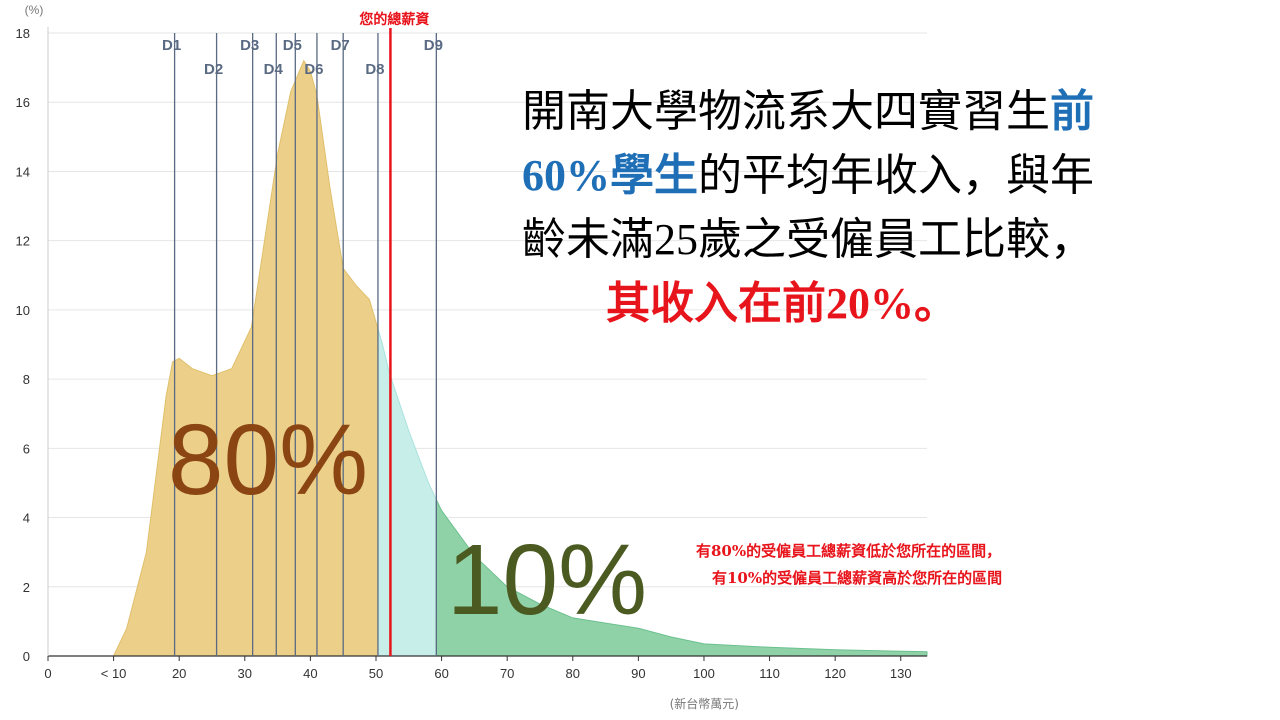  What do you see at coordinates (268, 460) in the screenshot?
I see `below-percentage-label: 80%` at bounding box center [268, 460].